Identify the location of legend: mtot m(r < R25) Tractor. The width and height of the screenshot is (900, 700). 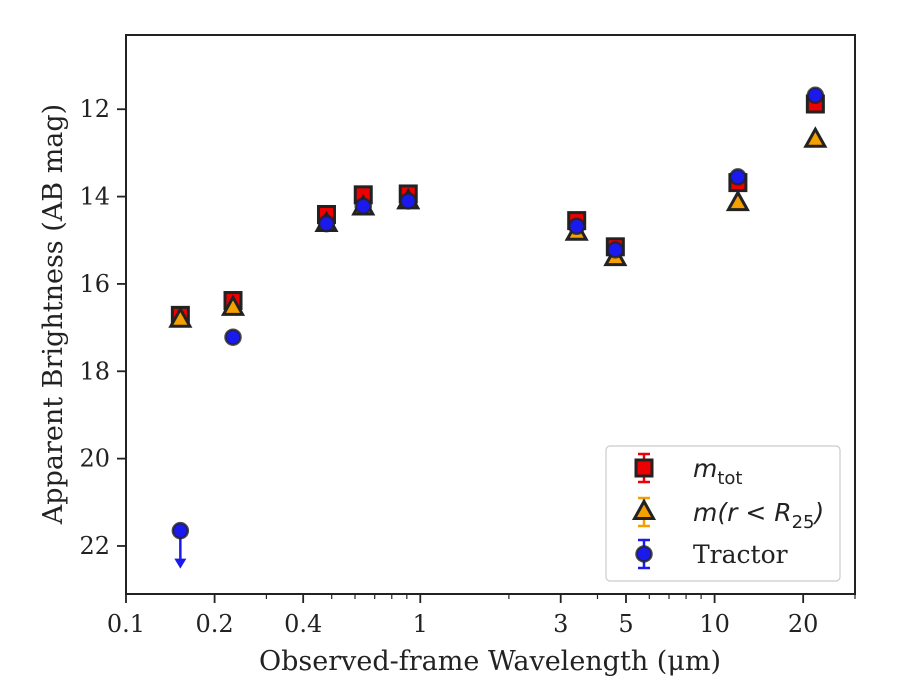
(723, 513).